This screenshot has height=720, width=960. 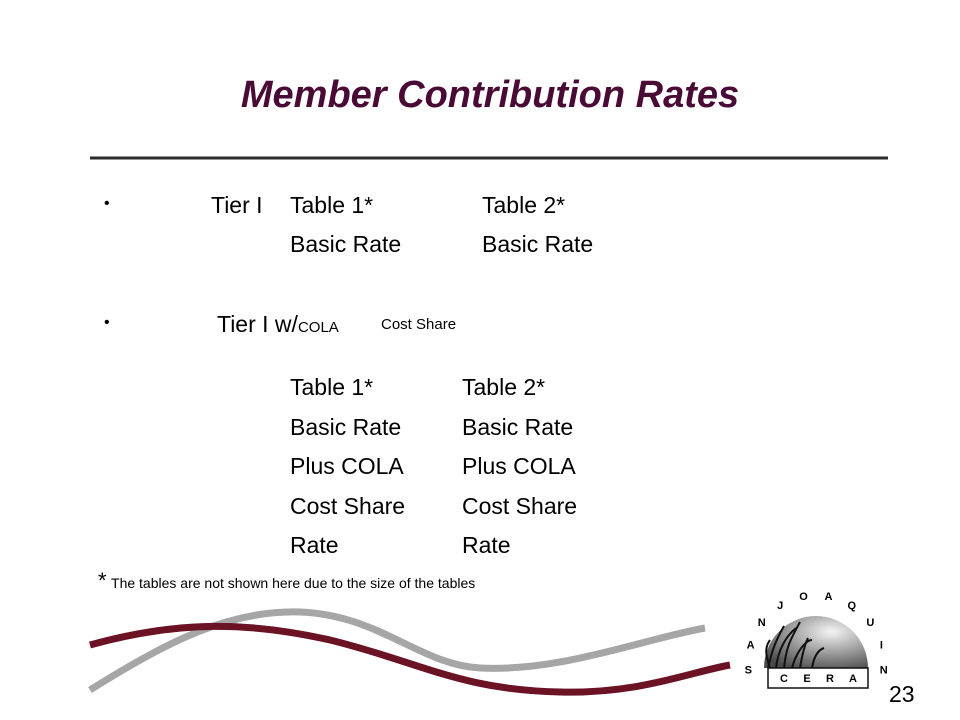 I want to click on logo-letter: E, so click(x=806, y=679).